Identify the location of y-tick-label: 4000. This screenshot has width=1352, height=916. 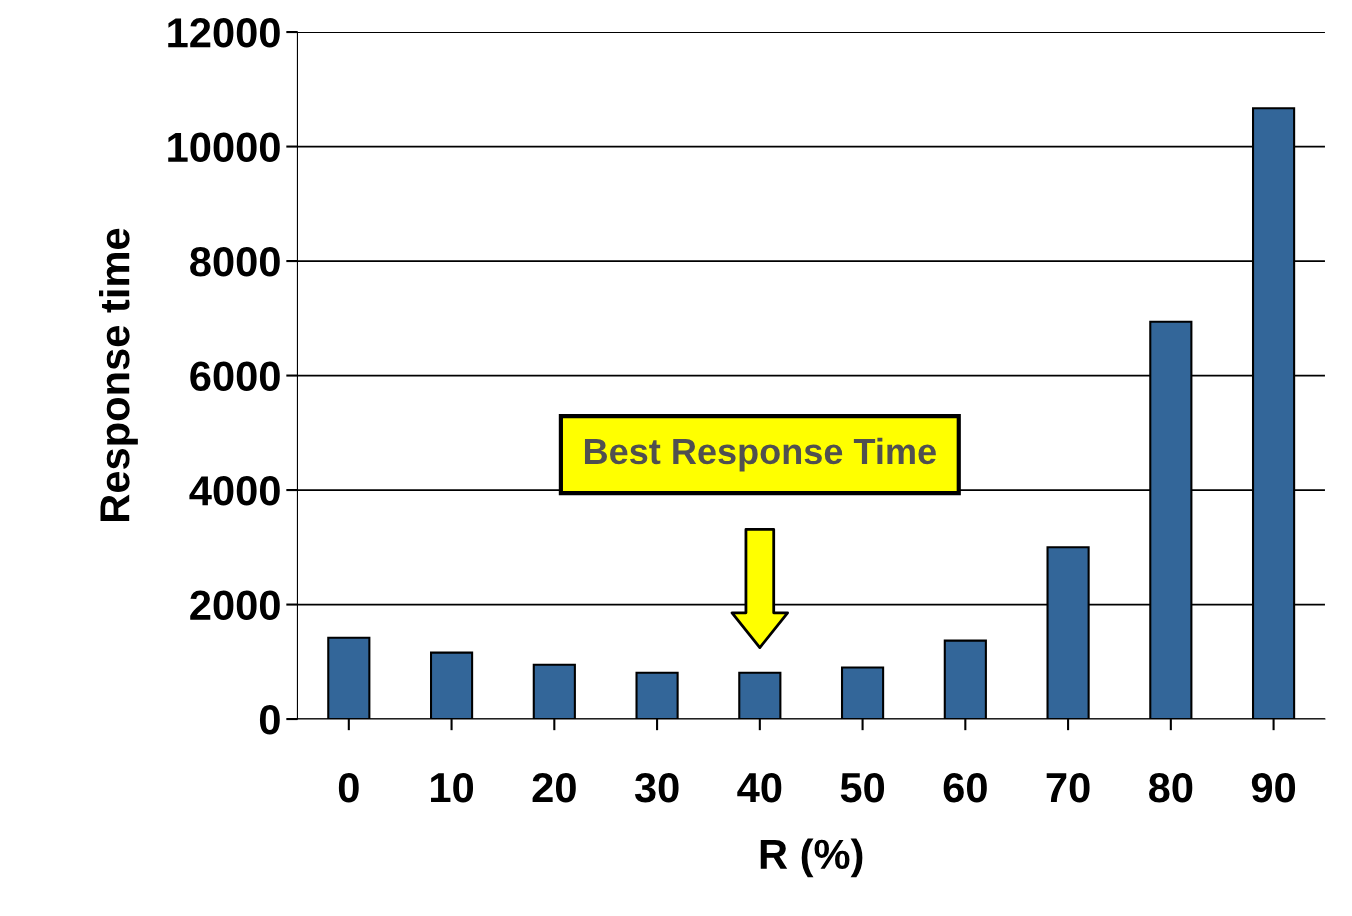
(234, 491).